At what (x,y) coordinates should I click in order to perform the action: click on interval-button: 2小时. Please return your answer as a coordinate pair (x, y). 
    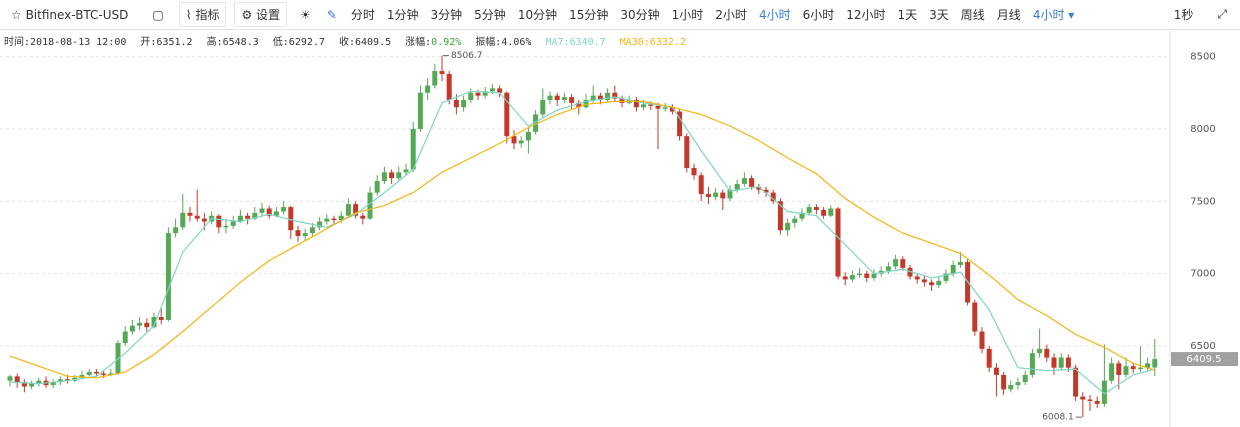
    Looking at the image, I should click on (731, 15).